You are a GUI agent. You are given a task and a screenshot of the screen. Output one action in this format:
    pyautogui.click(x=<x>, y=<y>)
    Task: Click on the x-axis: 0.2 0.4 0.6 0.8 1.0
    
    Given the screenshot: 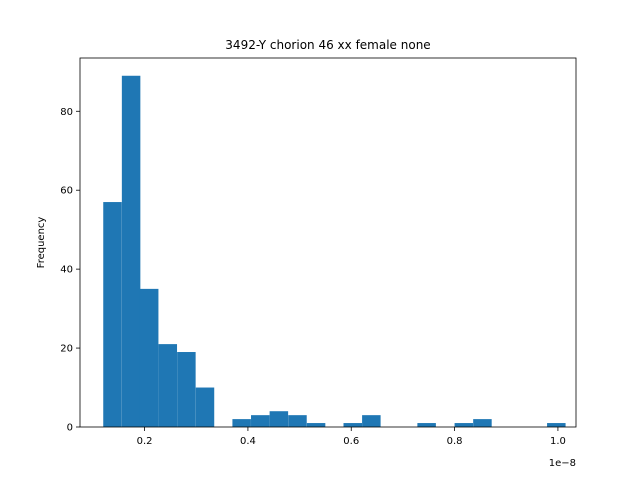 What is the action you would take?
    pyautogui.click(x=351, y=437)
    